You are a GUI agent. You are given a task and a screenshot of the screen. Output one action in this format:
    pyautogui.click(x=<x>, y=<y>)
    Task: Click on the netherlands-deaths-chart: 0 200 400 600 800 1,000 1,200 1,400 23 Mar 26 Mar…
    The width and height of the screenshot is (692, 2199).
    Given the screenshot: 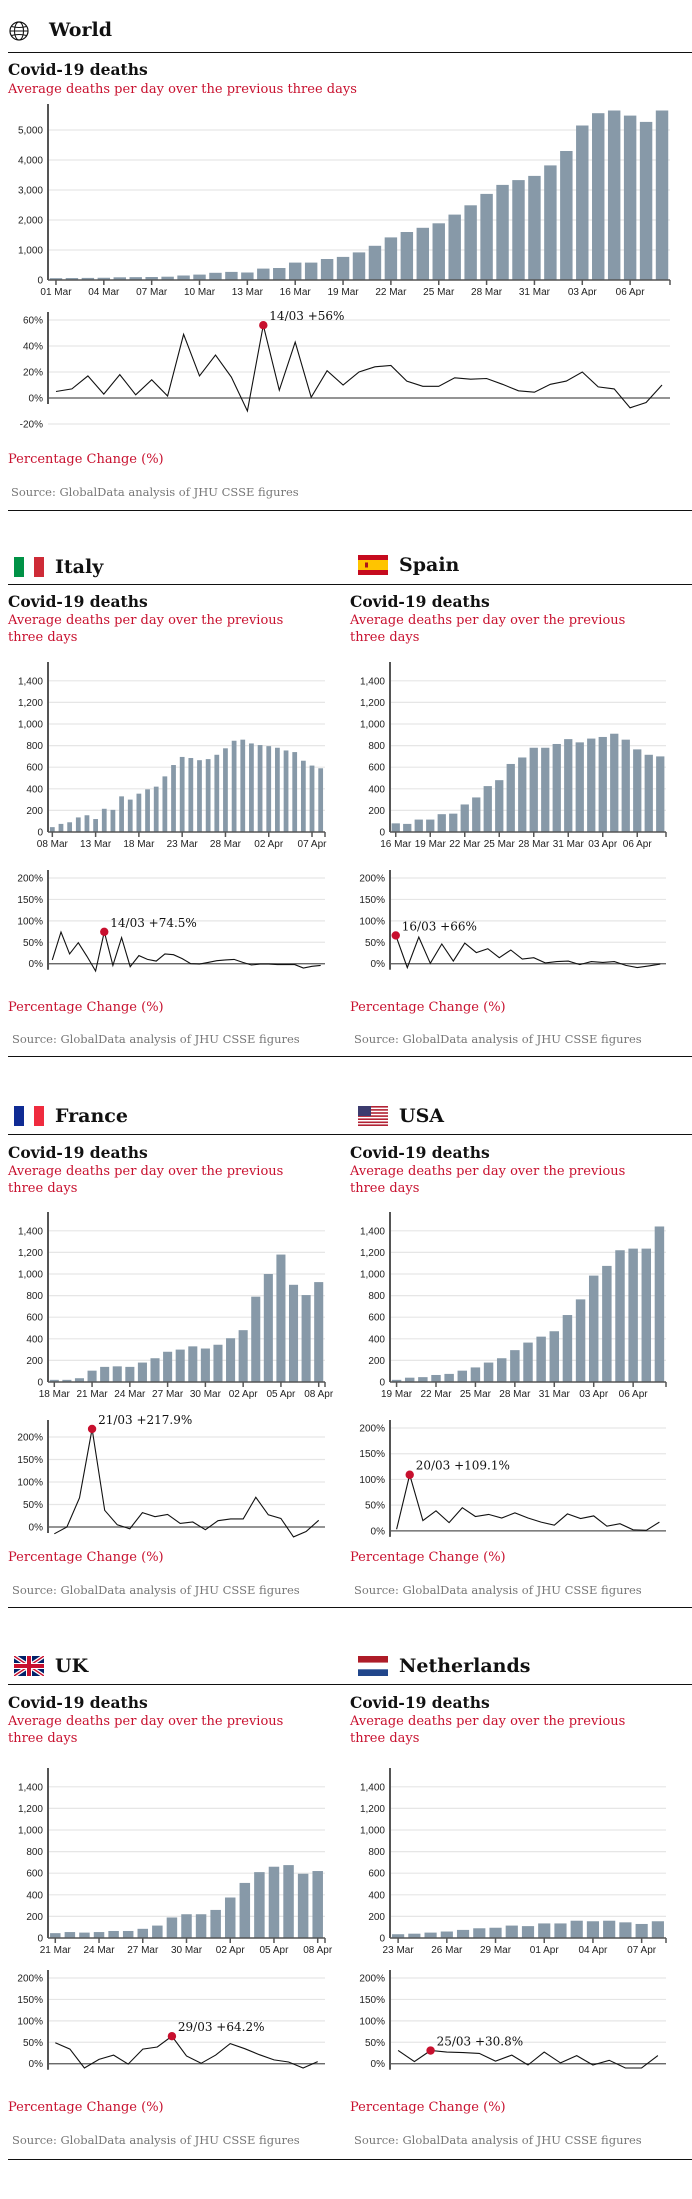 What is the action you would take?
    pyautogui.click(x=513, y=1862)
    